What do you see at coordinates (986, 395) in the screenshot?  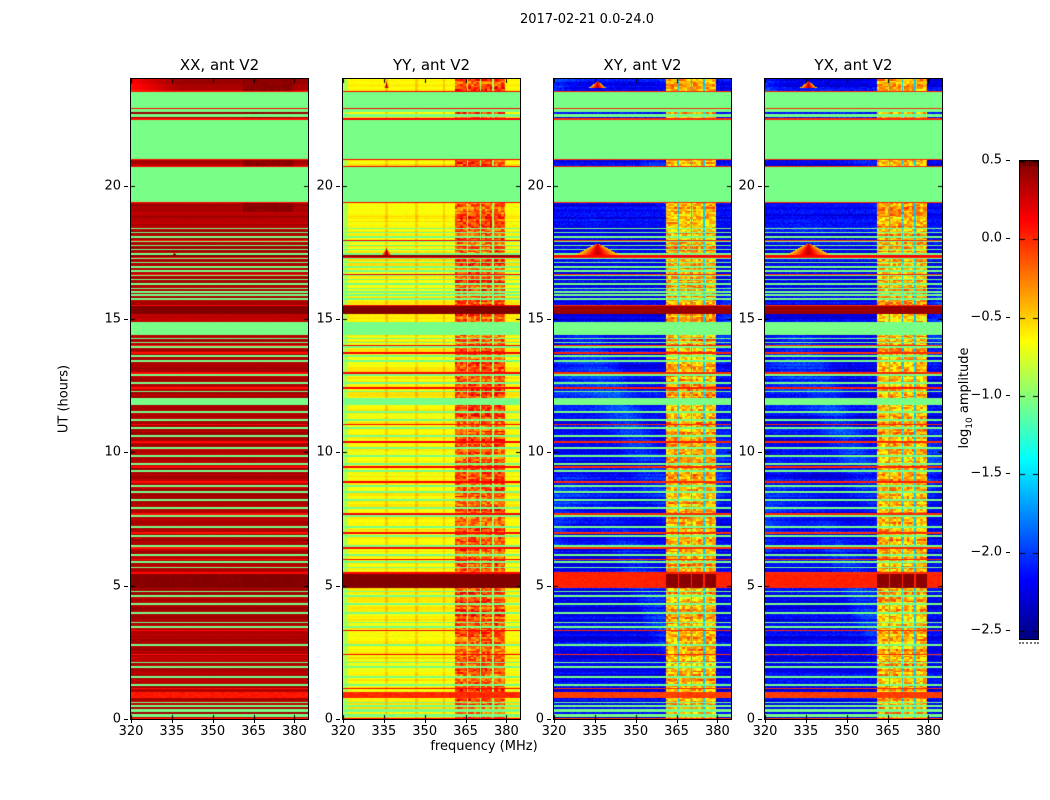 I see `colorbar-tick-label: −1.0` at bounding box center [986, 395].